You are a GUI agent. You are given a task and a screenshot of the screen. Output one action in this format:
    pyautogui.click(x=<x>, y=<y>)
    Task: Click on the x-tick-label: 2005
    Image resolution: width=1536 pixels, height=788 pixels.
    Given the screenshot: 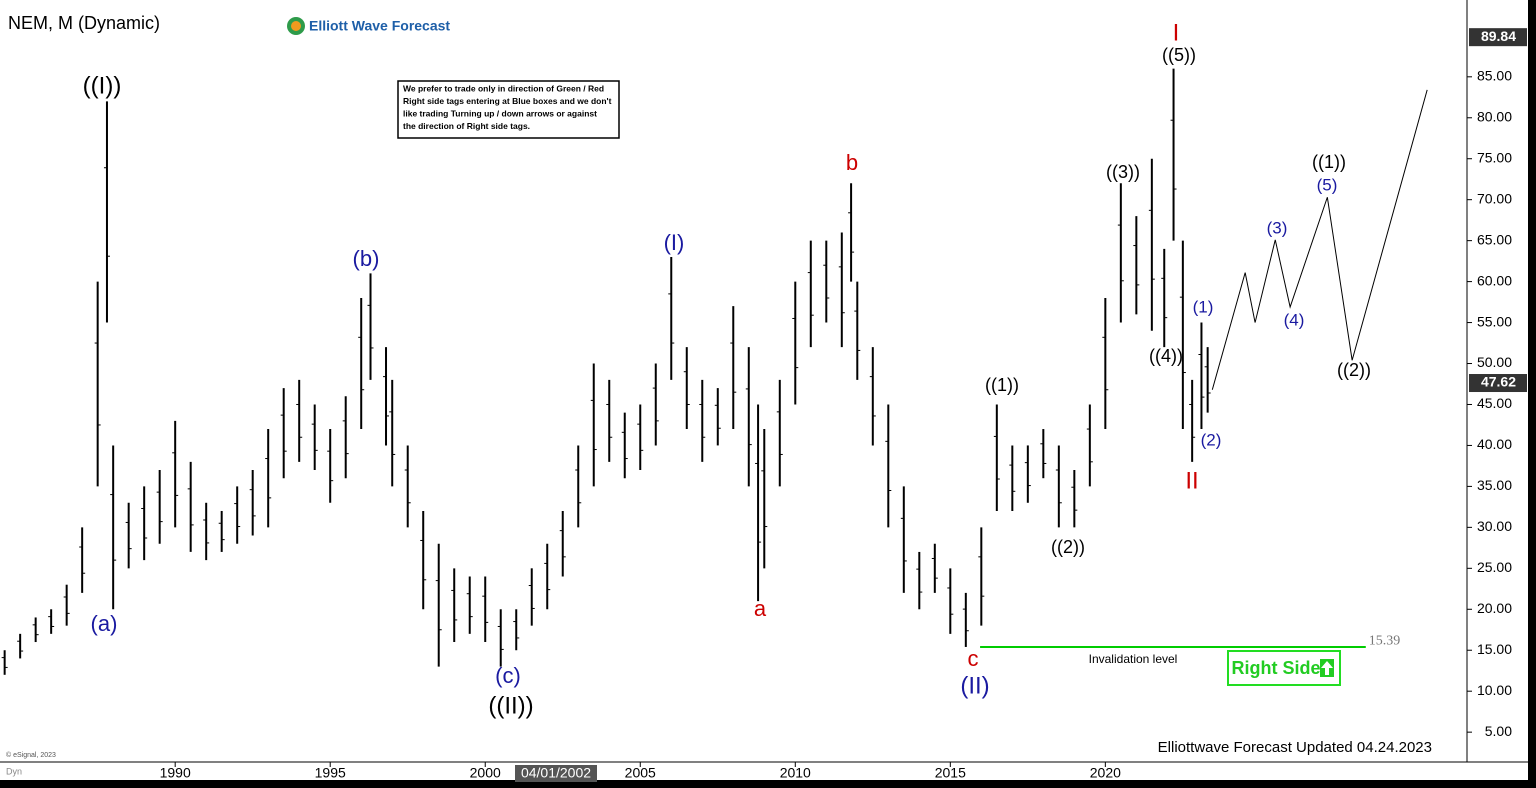 What is the action you would take?
    pyautogui.click(x=640, y=773)
    